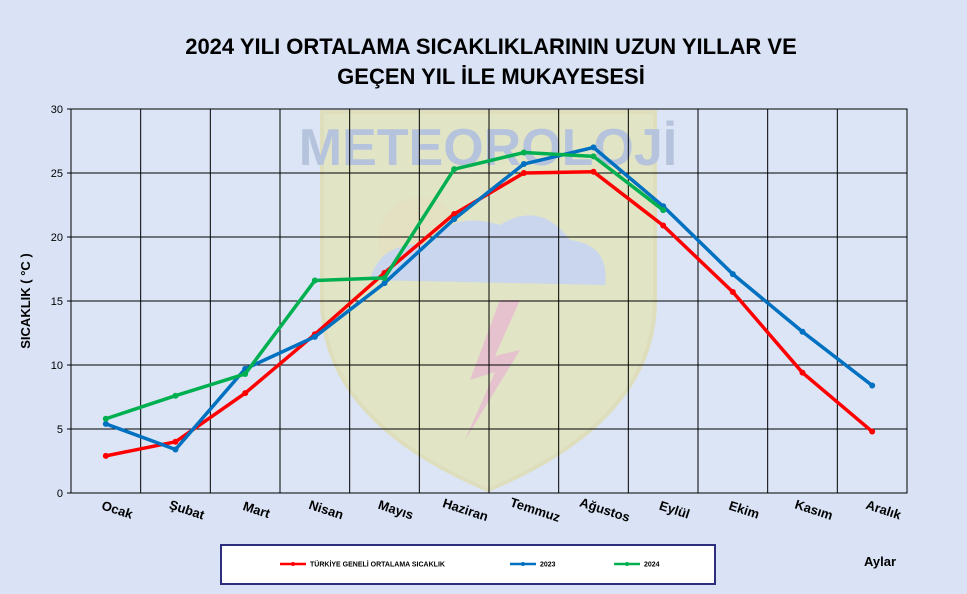 This screenshot has width=967, height=594. Describe the element at coordinates (491, 76) in the screenshot. I see `chart-title-line-2: GEÇEN YIL İLE MUKAYESESİ` at that location.